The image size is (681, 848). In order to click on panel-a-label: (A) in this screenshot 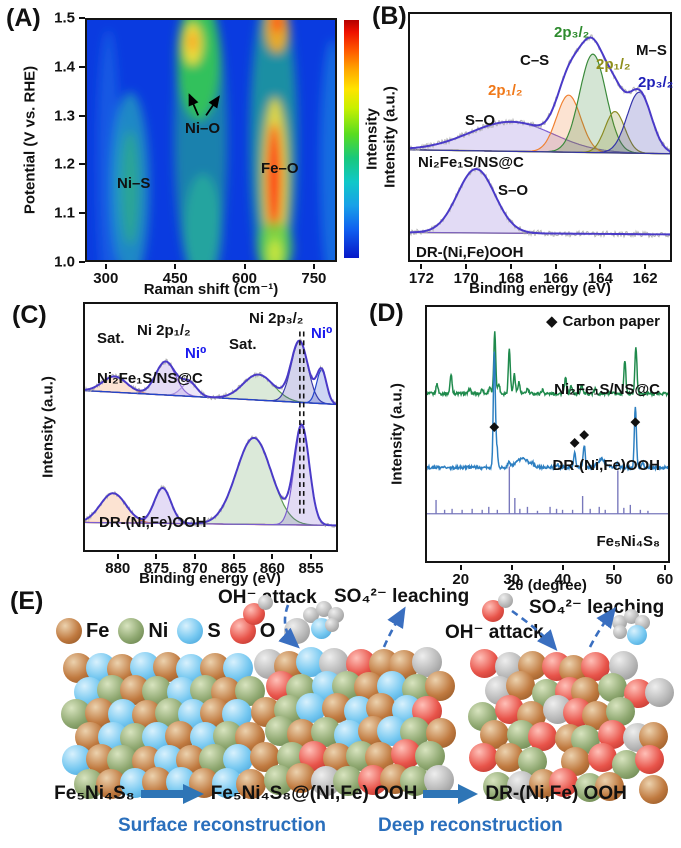, I will do `click(23, 18)`.